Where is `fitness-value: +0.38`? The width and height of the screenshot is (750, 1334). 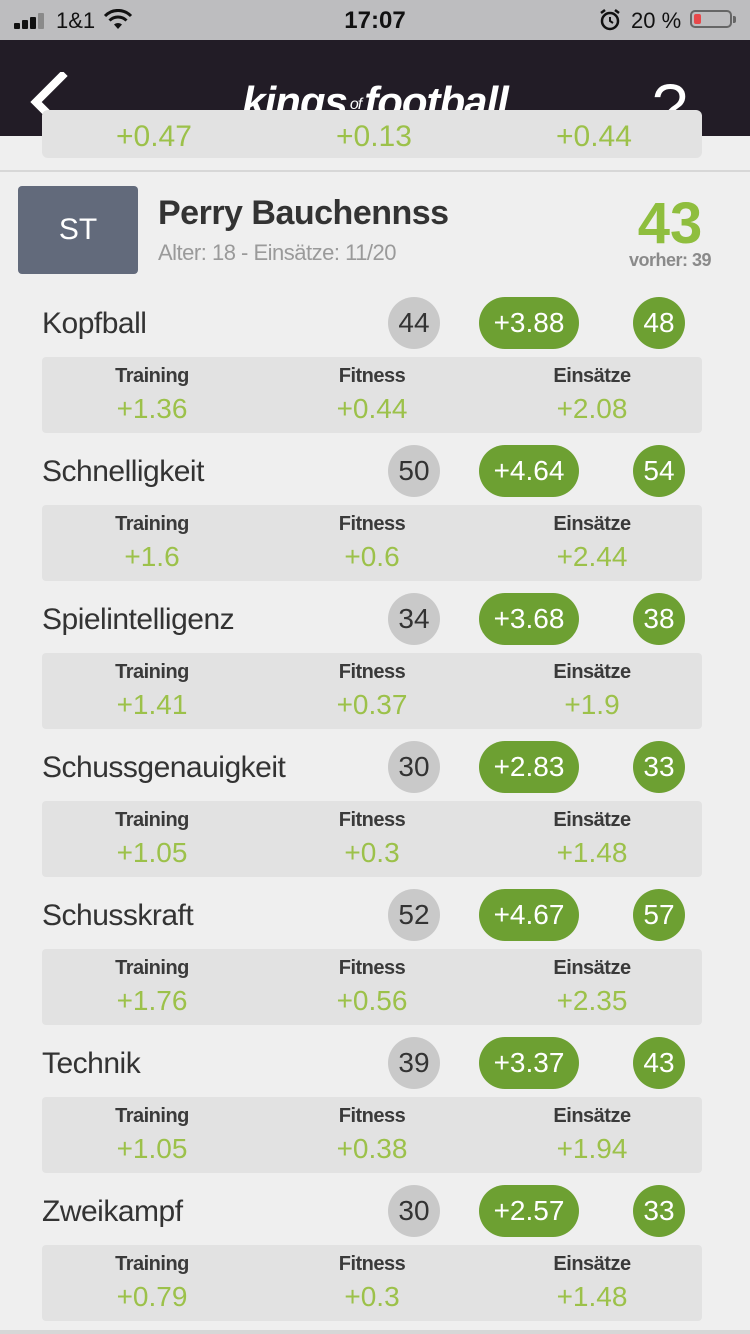
fitness-value: +0.38 is located at coordinates (372, 1148).